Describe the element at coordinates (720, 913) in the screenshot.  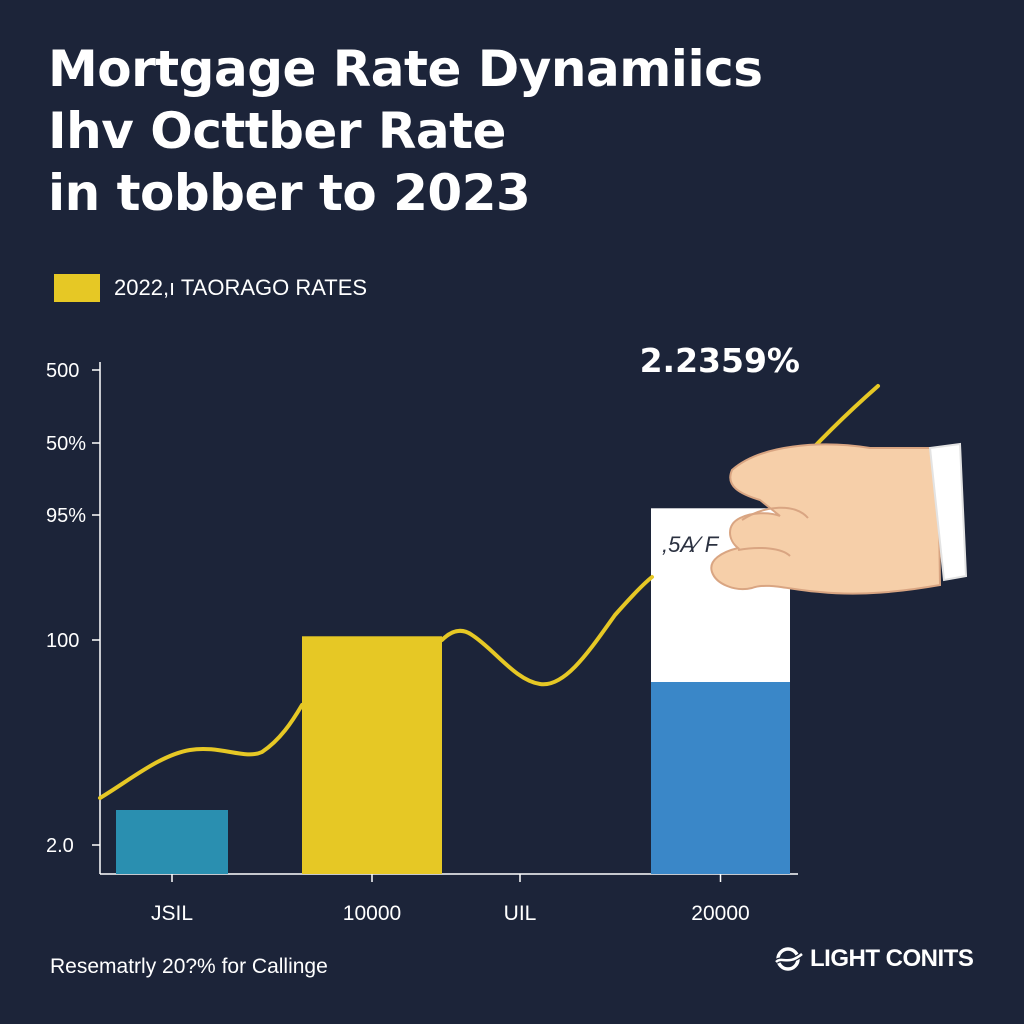
I see `x-tick-label: 20000` at that location.